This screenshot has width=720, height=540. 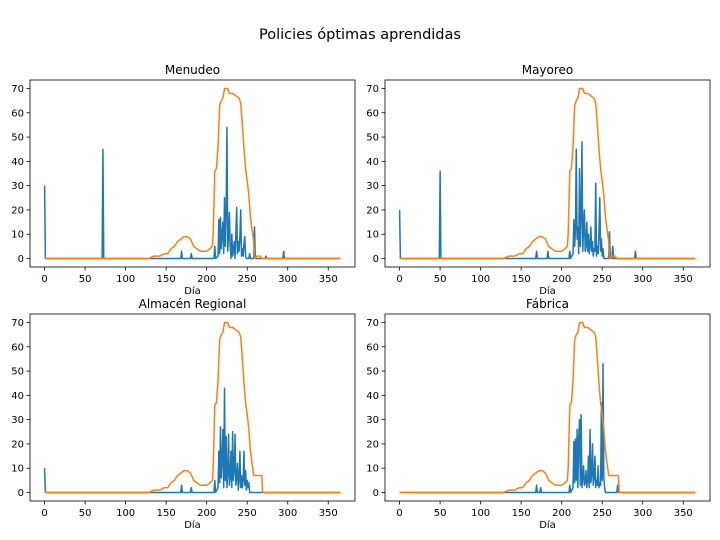 I want to click on subplot-title: Mayoreo, so click(x=548, y=70).